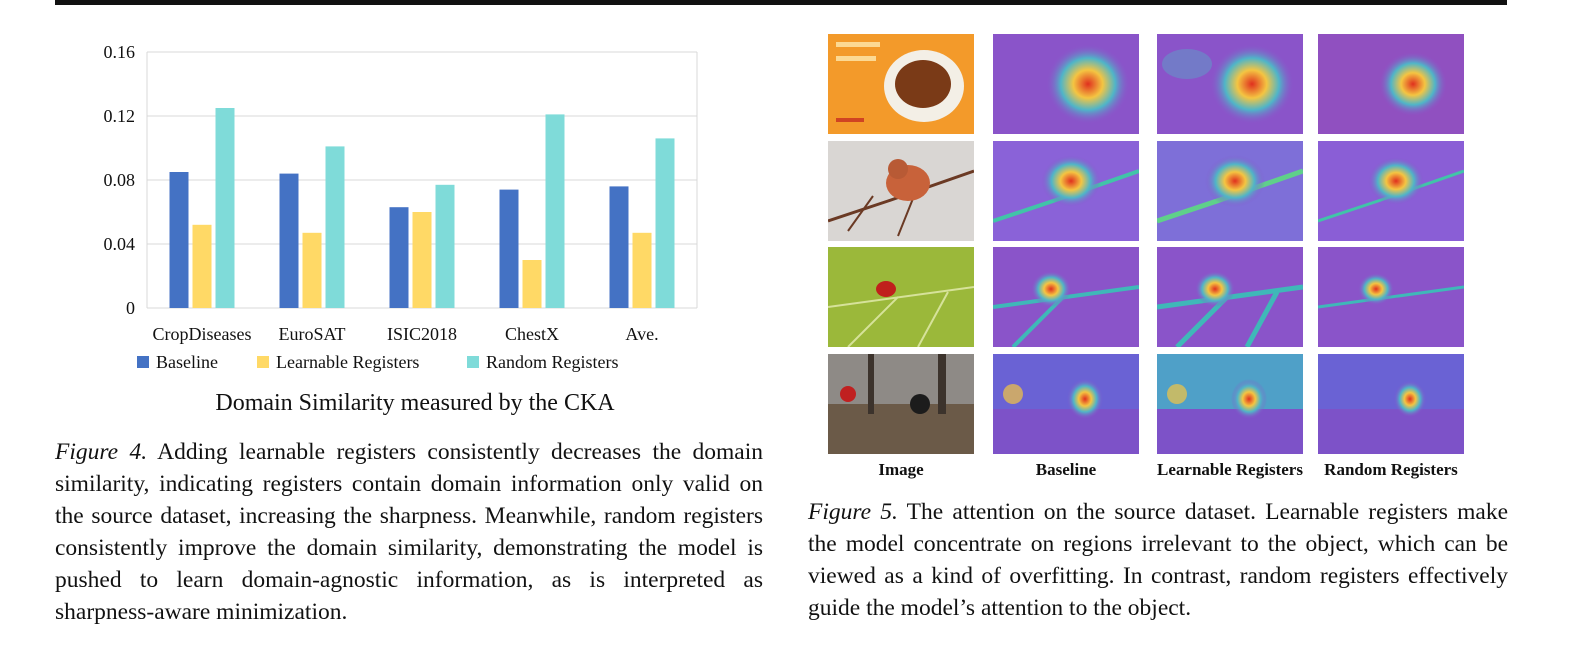 The height and width of the screenshot is (664, 1573). What do you see at coordinates (901, 84) in the screenshot?
I see `image-soup` at bounding box center [901, 84].